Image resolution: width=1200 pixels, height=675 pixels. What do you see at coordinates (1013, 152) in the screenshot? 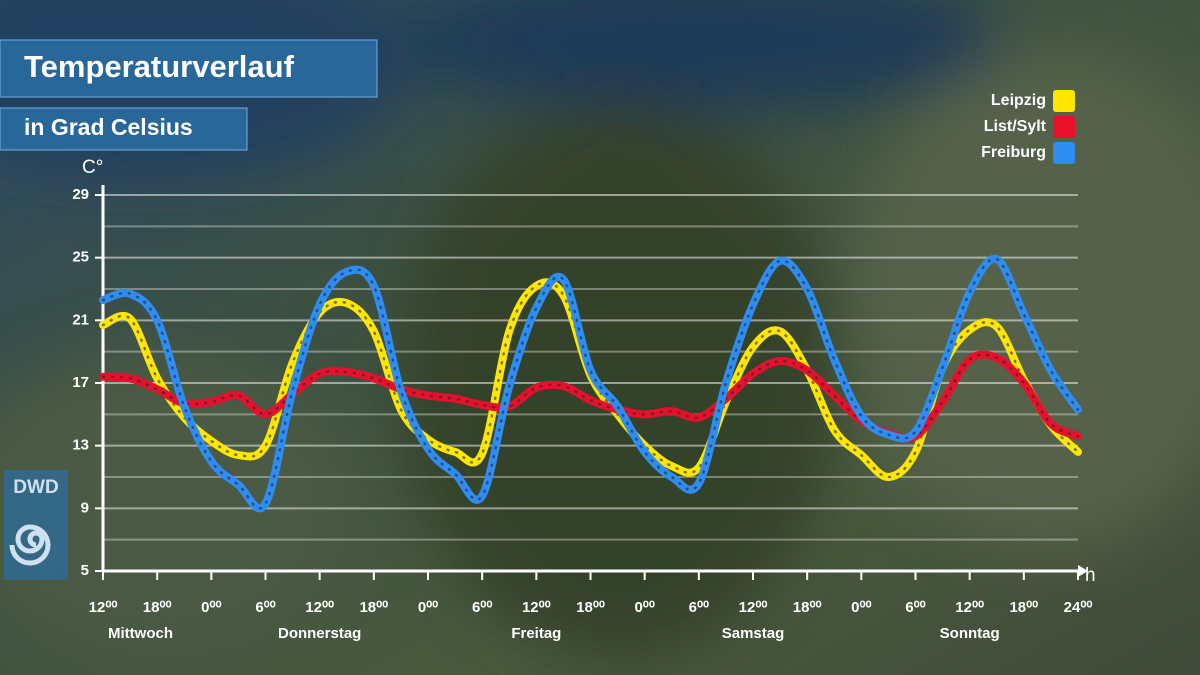
I see `legend-label: Freiburg` at bounding box center [1013, 152].